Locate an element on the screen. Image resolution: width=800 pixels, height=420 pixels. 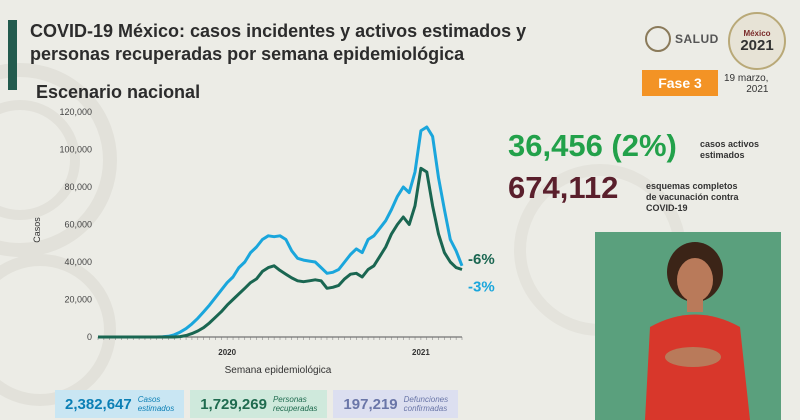
y-tick-label: 80,000 is located at coordinates (78, 187).